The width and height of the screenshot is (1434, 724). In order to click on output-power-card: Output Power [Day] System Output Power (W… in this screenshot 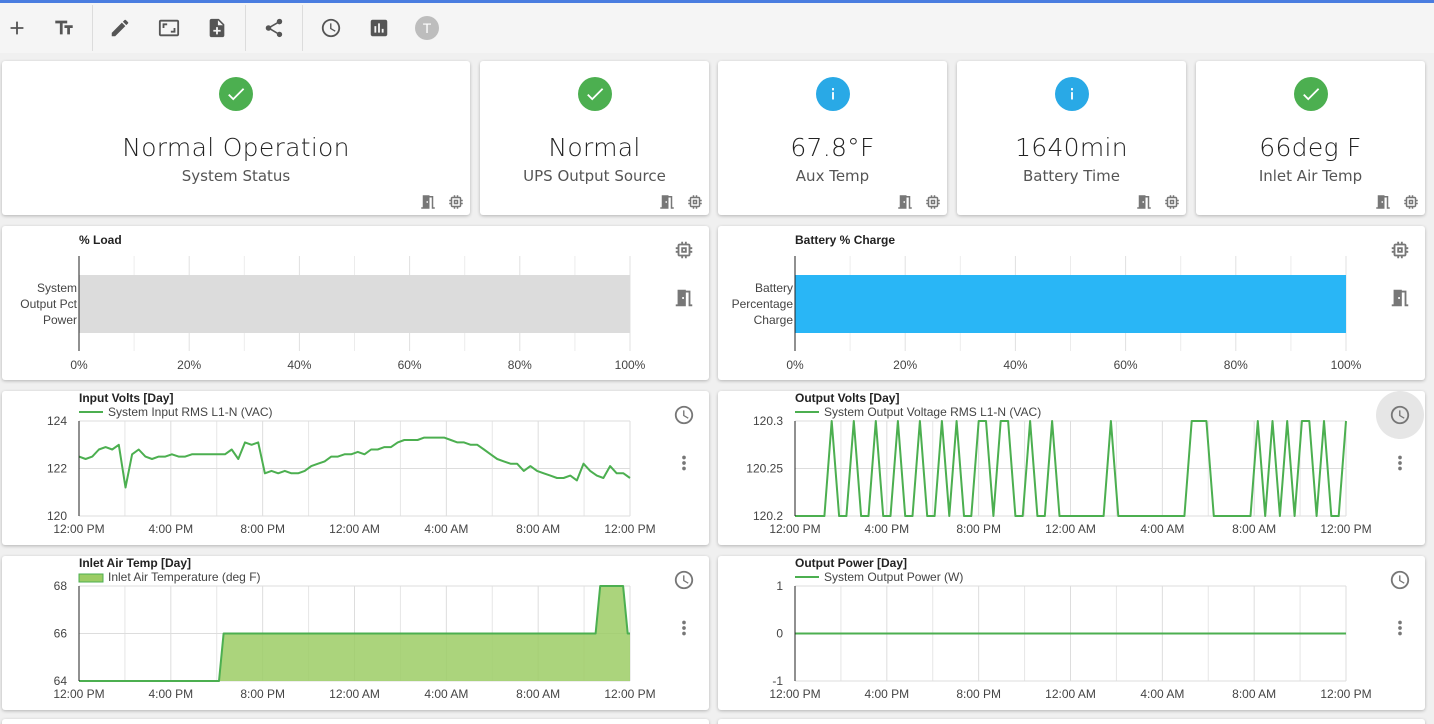, I will do `click(1071, 633)`.